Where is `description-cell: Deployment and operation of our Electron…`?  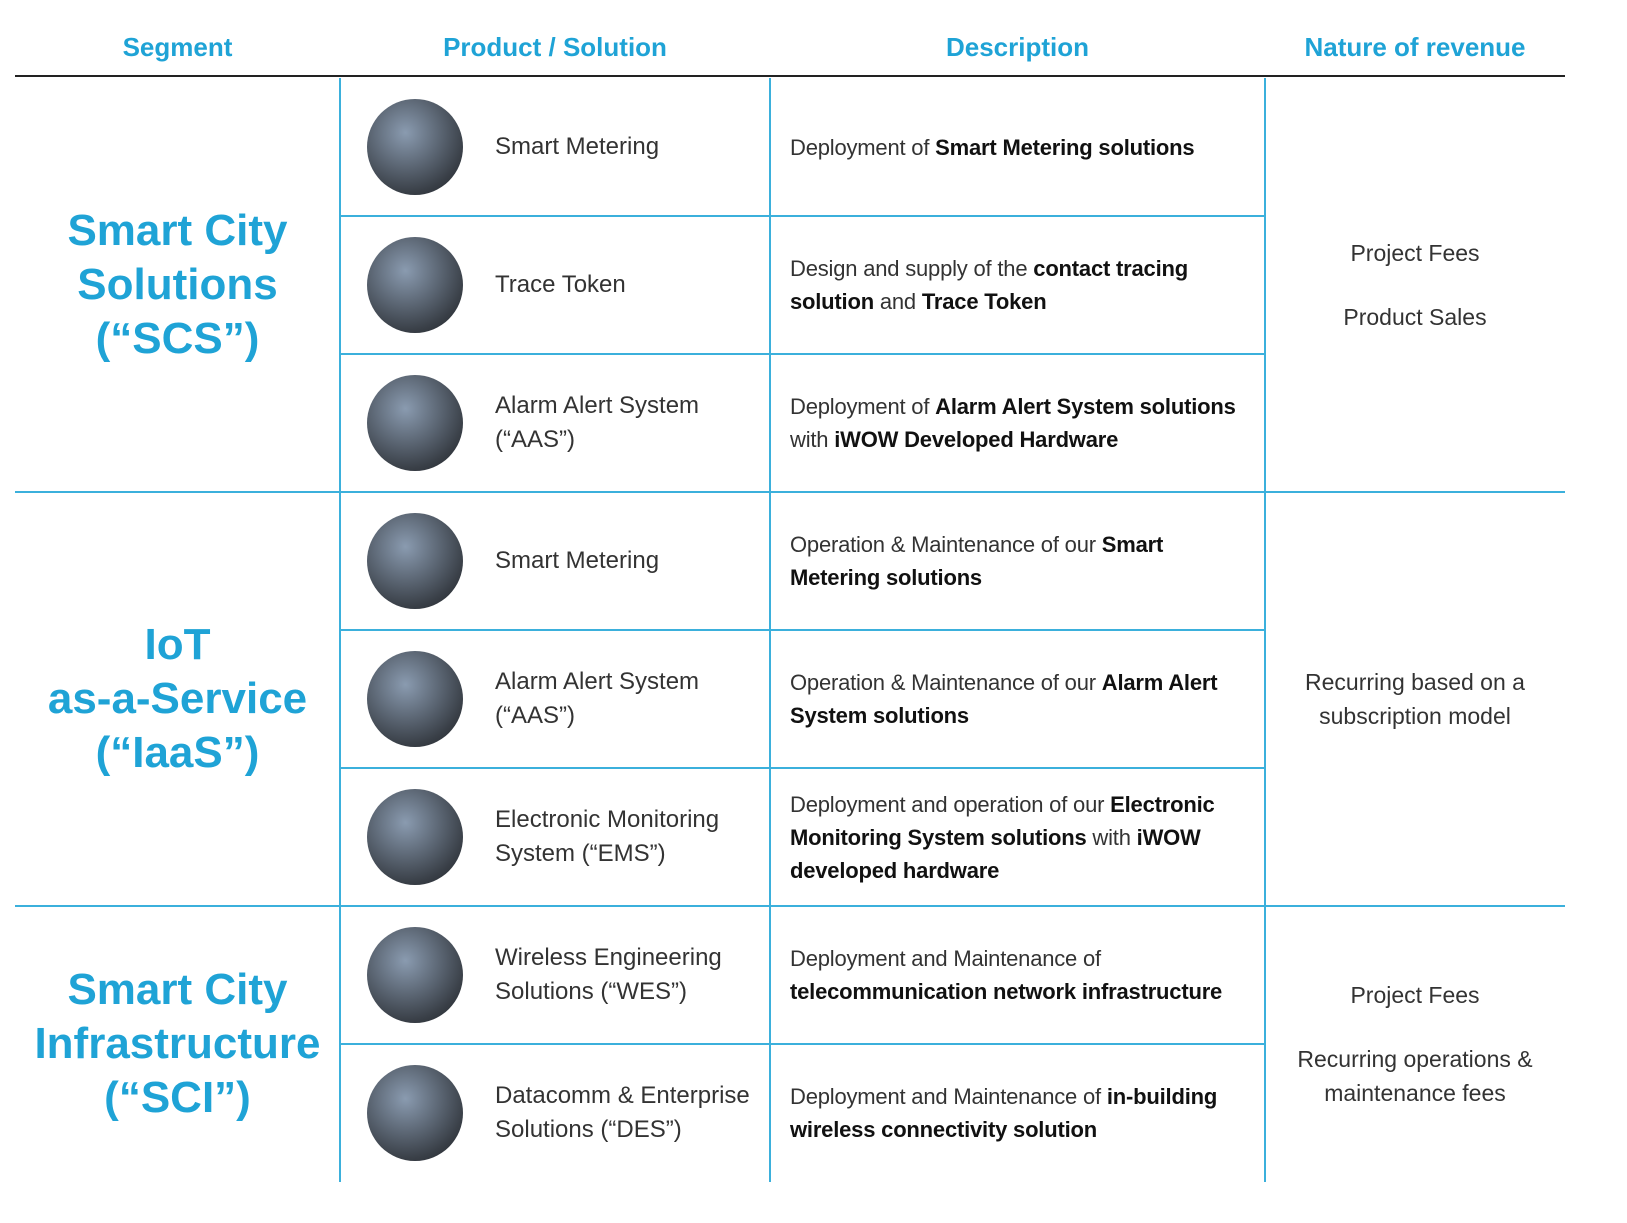
description-cell: Deployment and operation of our Electron… is located at coordinates (1022, 837).